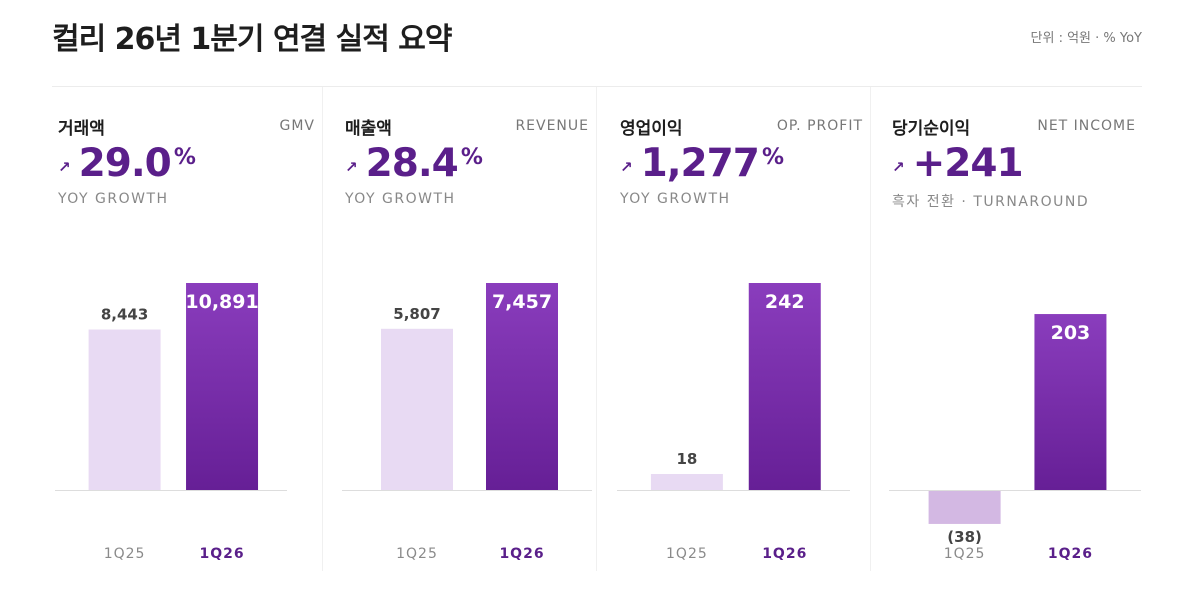  What do you see at coordinates (171, 422) in the screenshot?
I see `bar-chart: 8,443 1Q25 10,891 1Q26` at bounding box center [171, 422].